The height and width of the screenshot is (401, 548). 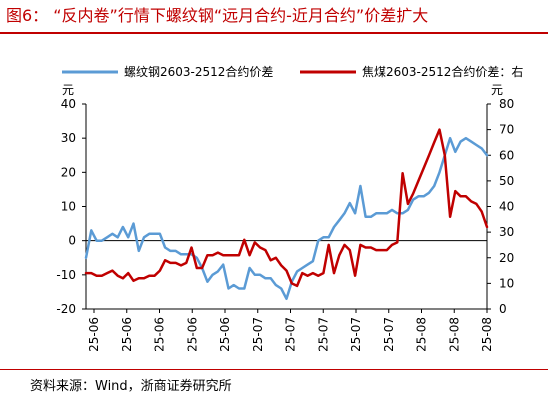 I want to click on left-tick-label: 10, so click(x=68, y=207).